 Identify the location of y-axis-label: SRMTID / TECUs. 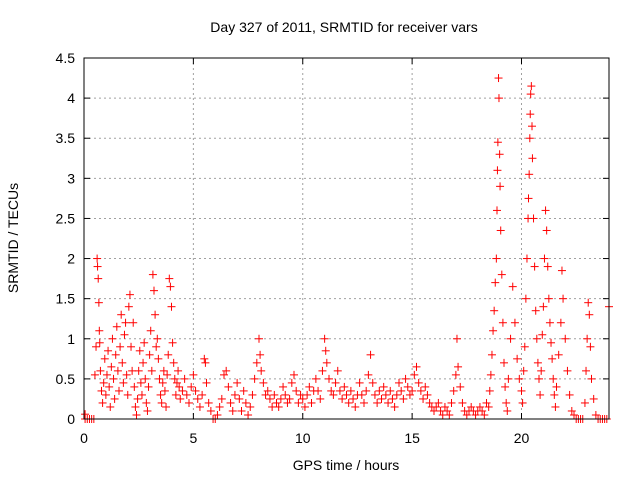
(13, 238).